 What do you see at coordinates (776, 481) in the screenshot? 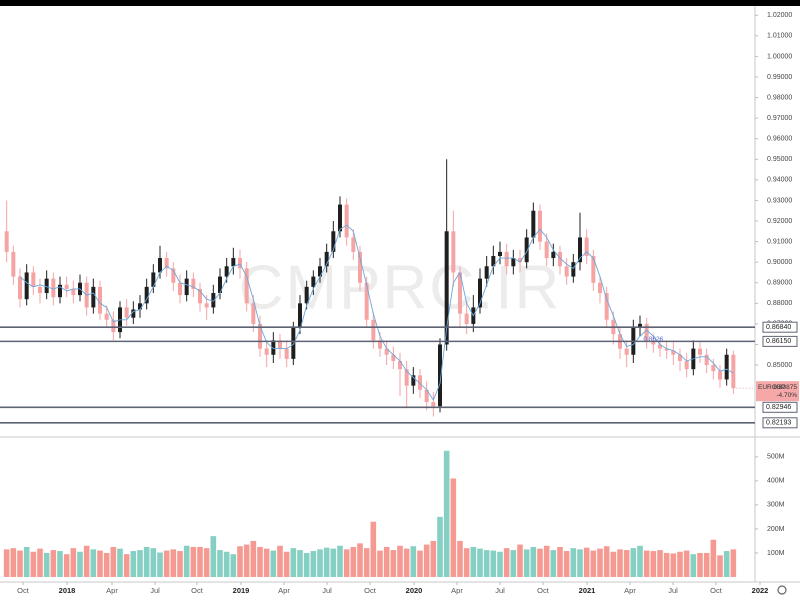
I see `volume-tick-label: 400M` at bounding box center [776, 481].